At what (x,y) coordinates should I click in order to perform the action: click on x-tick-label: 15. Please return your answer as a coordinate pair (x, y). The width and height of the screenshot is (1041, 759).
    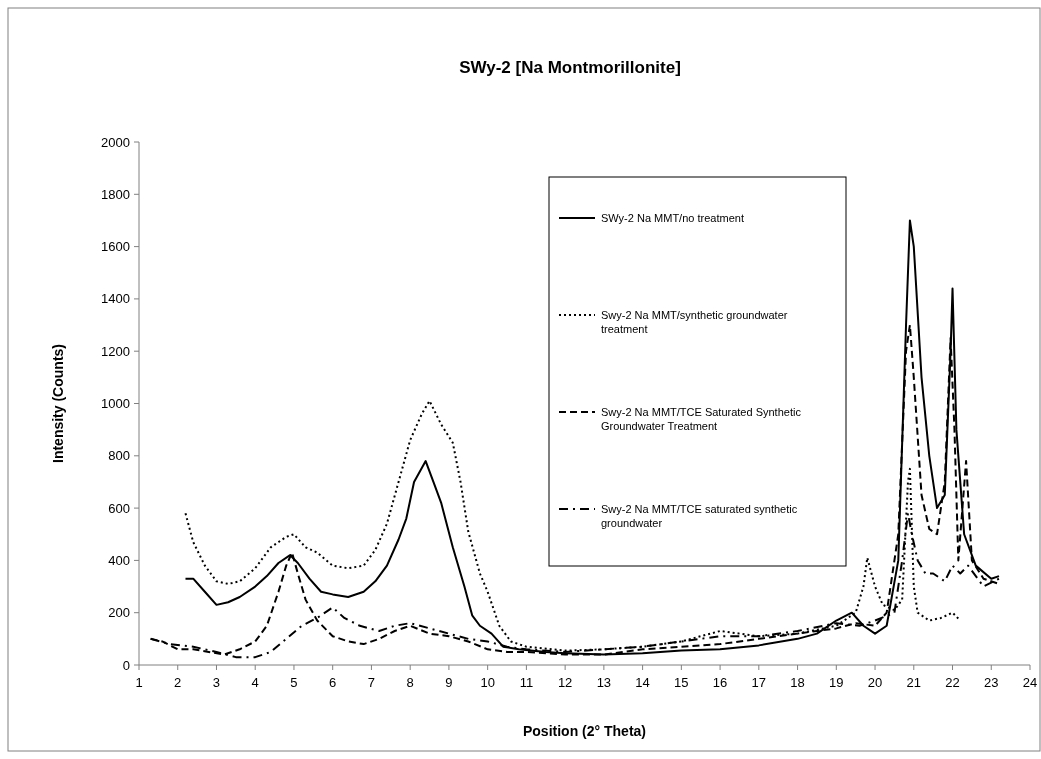
    Looking at the image, I should click on (681, 682).